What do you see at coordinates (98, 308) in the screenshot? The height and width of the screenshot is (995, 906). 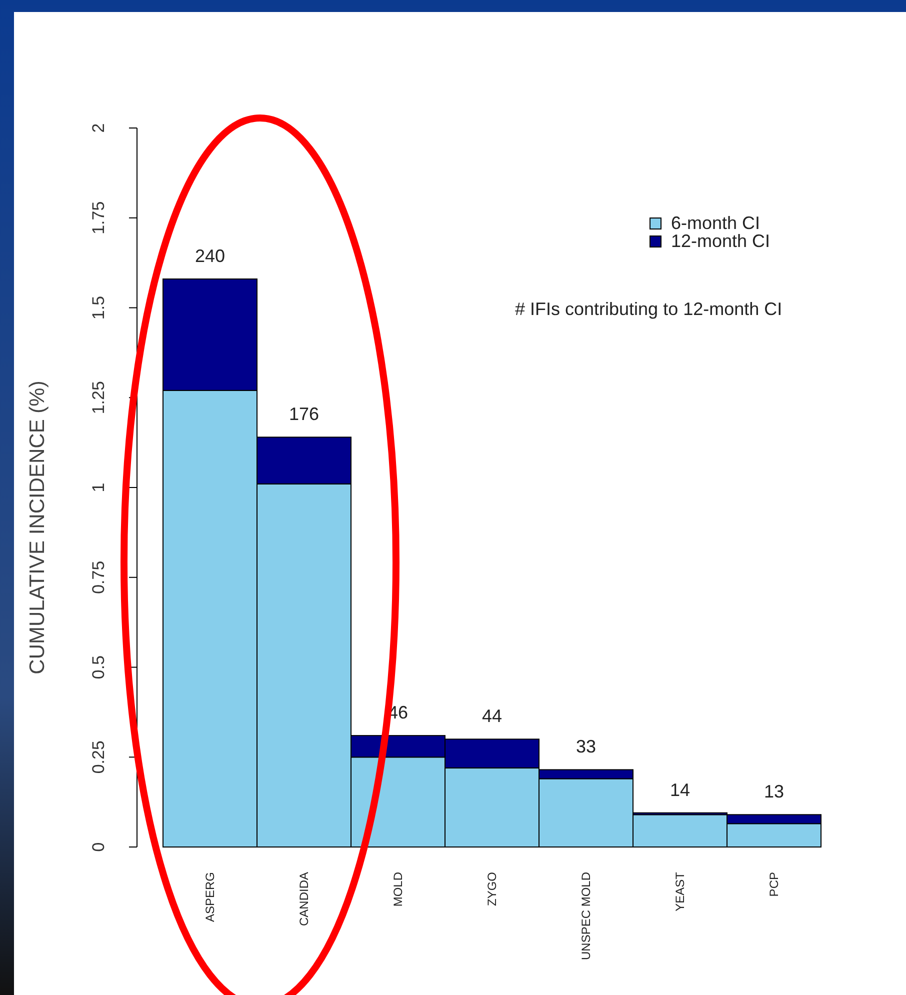 I see `y-tick-label: 1.5` at bounding box center [98, 308].